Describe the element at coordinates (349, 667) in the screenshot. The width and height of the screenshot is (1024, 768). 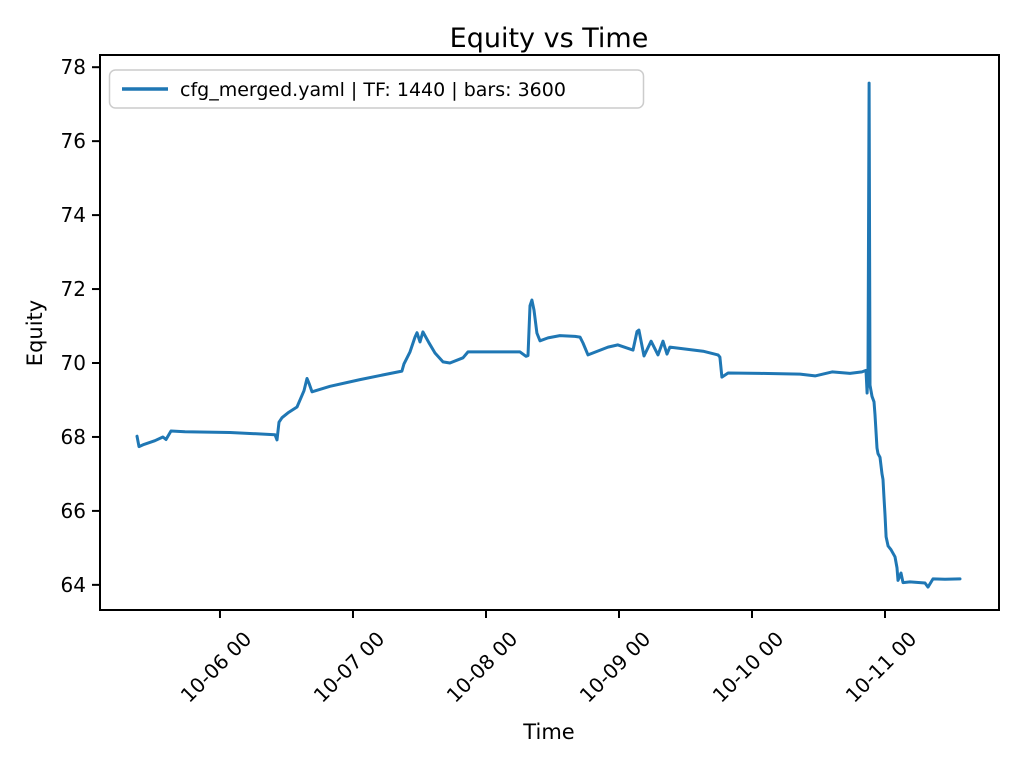
I see `x-tick-label: 10-07 00` at that location.